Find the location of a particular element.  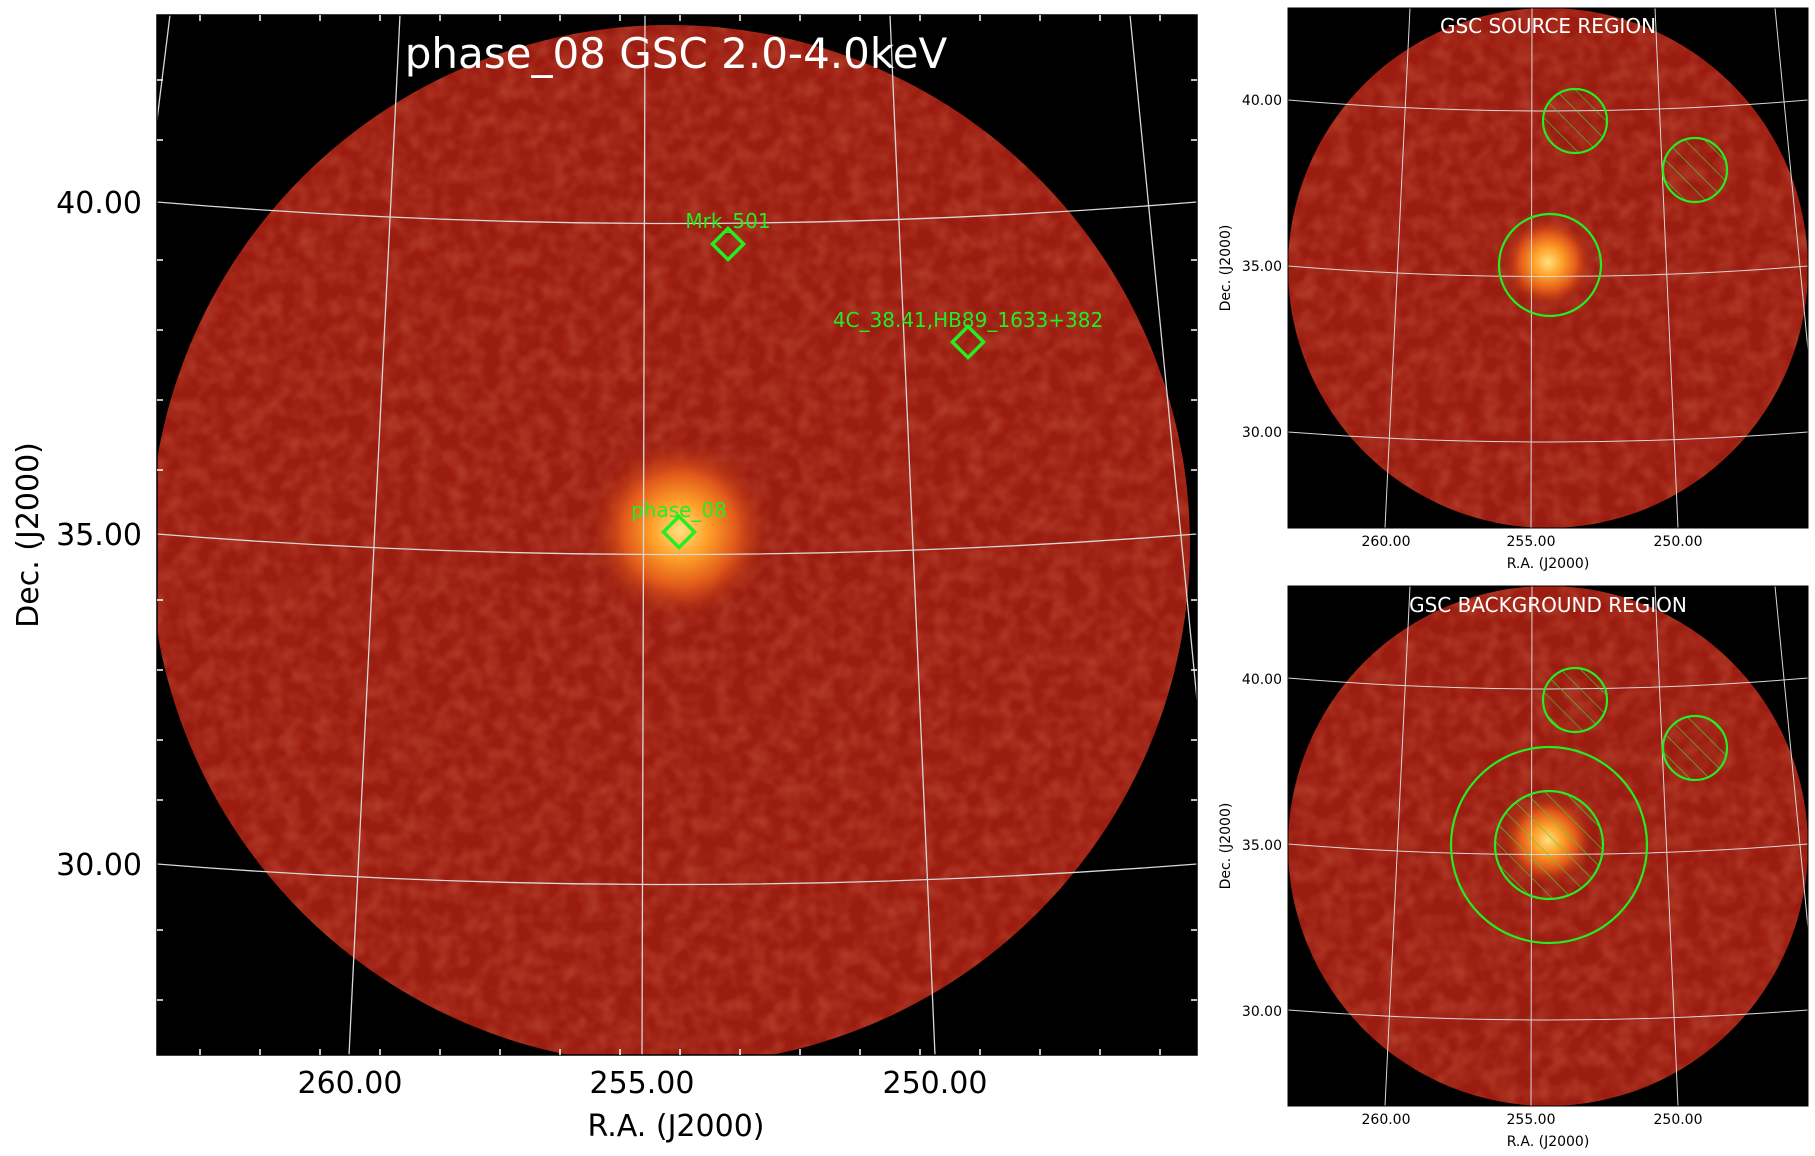

source-label-mrk501: Mrk_501 is located at coordinates (727, 221).